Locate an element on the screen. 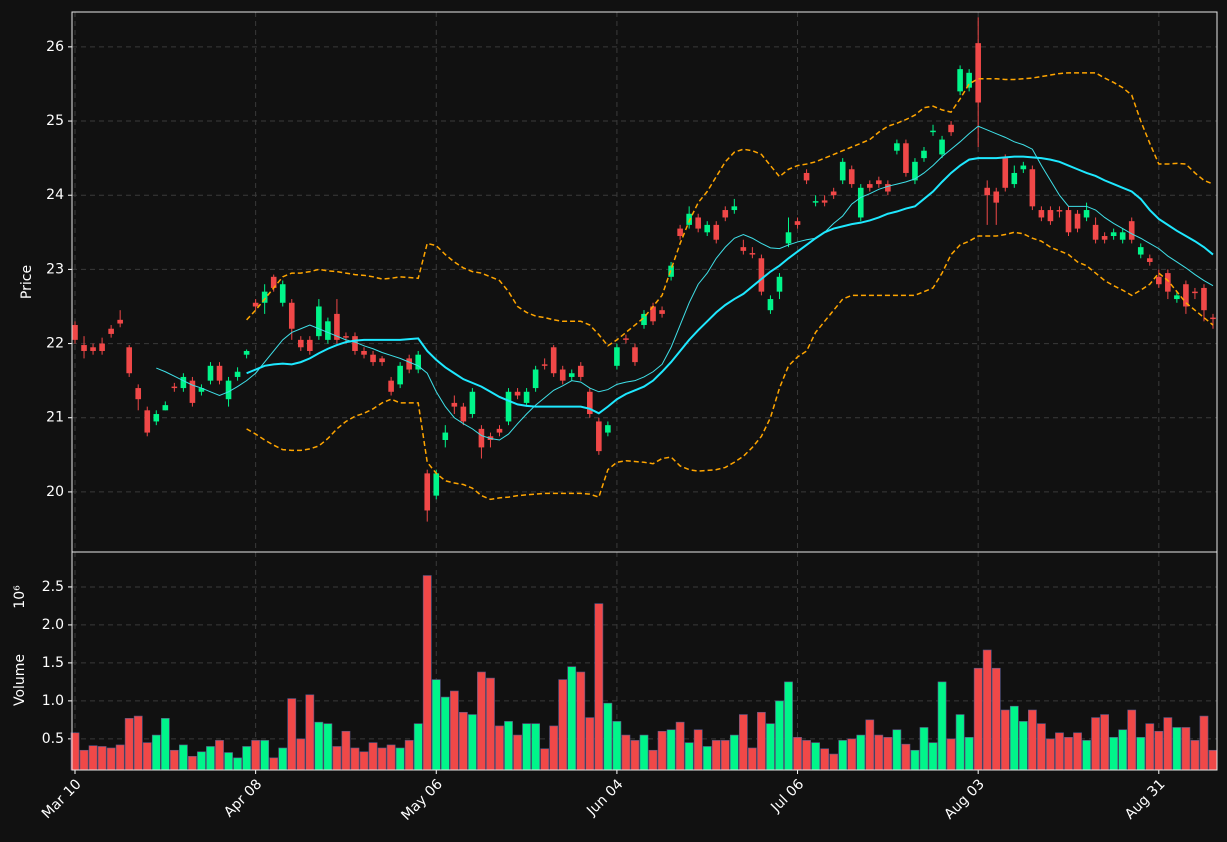 This screenshot has height=842, width=1227. y-tick-label: 1.0 is located at coordinates (53, 701).